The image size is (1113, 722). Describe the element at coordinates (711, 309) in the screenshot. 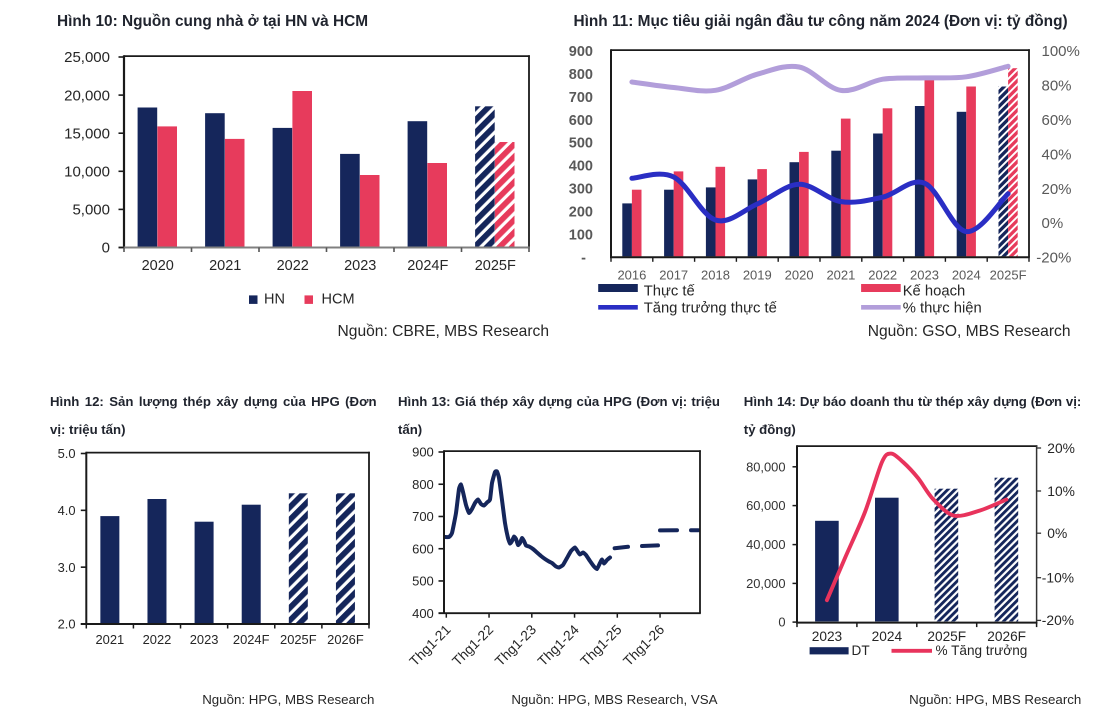

I see `svg-text: Tăng trưởng thực tế` at that location.